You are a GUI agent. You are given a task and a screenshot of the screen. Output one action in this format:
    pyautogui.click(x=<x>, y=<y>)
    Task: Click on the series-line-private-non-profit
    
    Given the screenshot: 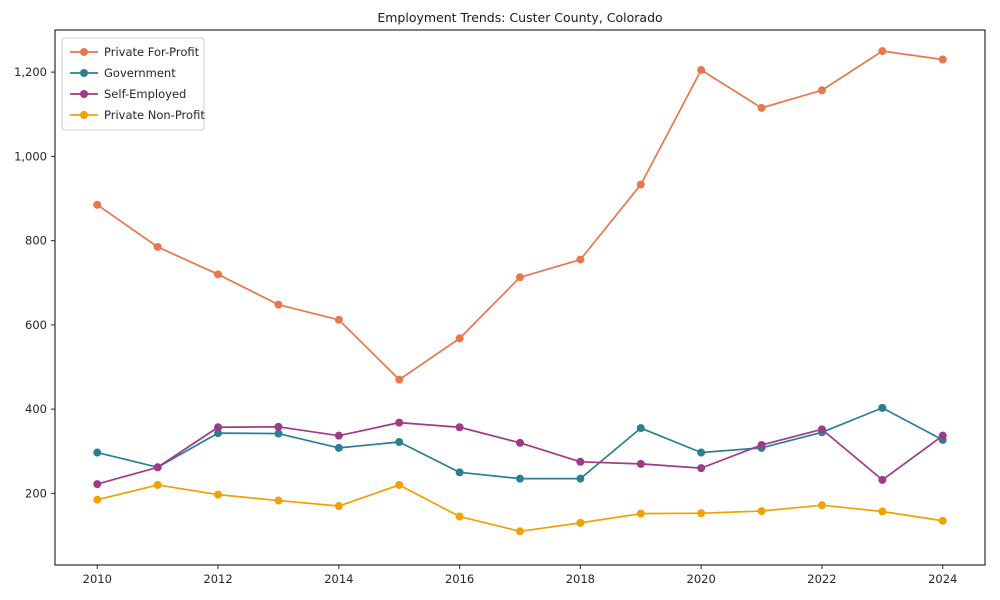 What is the action you would take?
    pyautogui.click(x=520, y=508)
    